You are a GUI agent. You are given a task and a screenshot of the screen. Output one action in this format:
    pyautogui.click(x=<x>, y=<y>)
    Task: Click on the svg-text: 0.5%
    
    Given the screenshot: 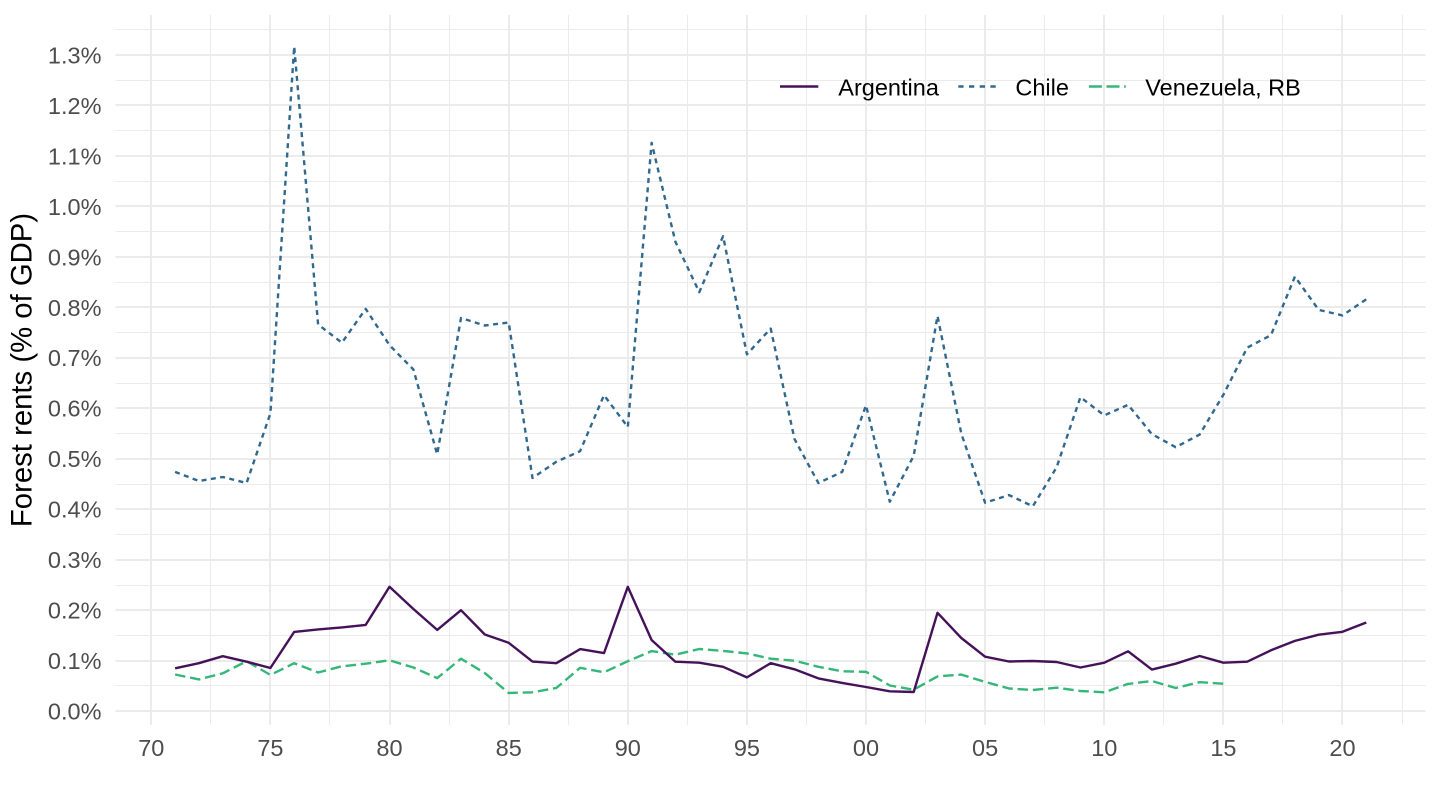 What is the action you would take?
    pyautogui.click(x=75, y=459)
    